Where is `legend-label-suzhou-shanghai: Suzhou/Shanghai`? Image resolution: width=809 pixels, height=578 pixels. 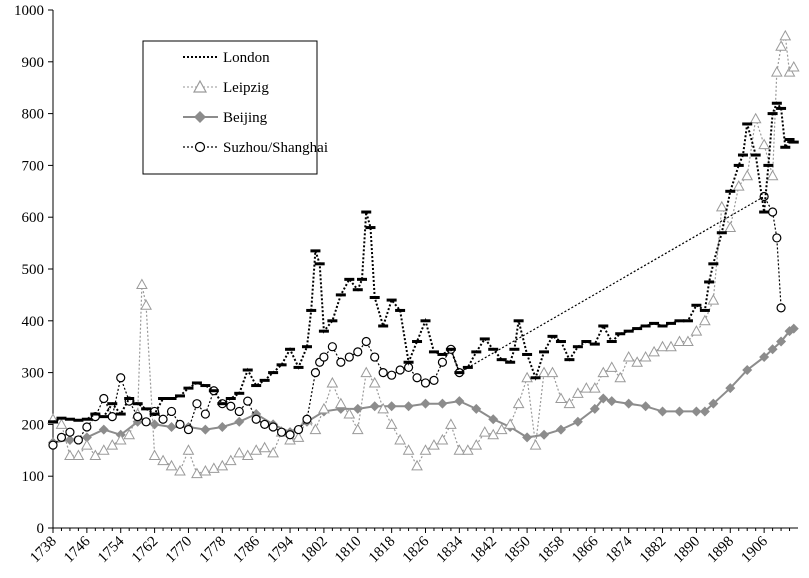 legend-label-suzhou-shanghai: Suzhou/Shanghai is located at coordinates (275, 148).